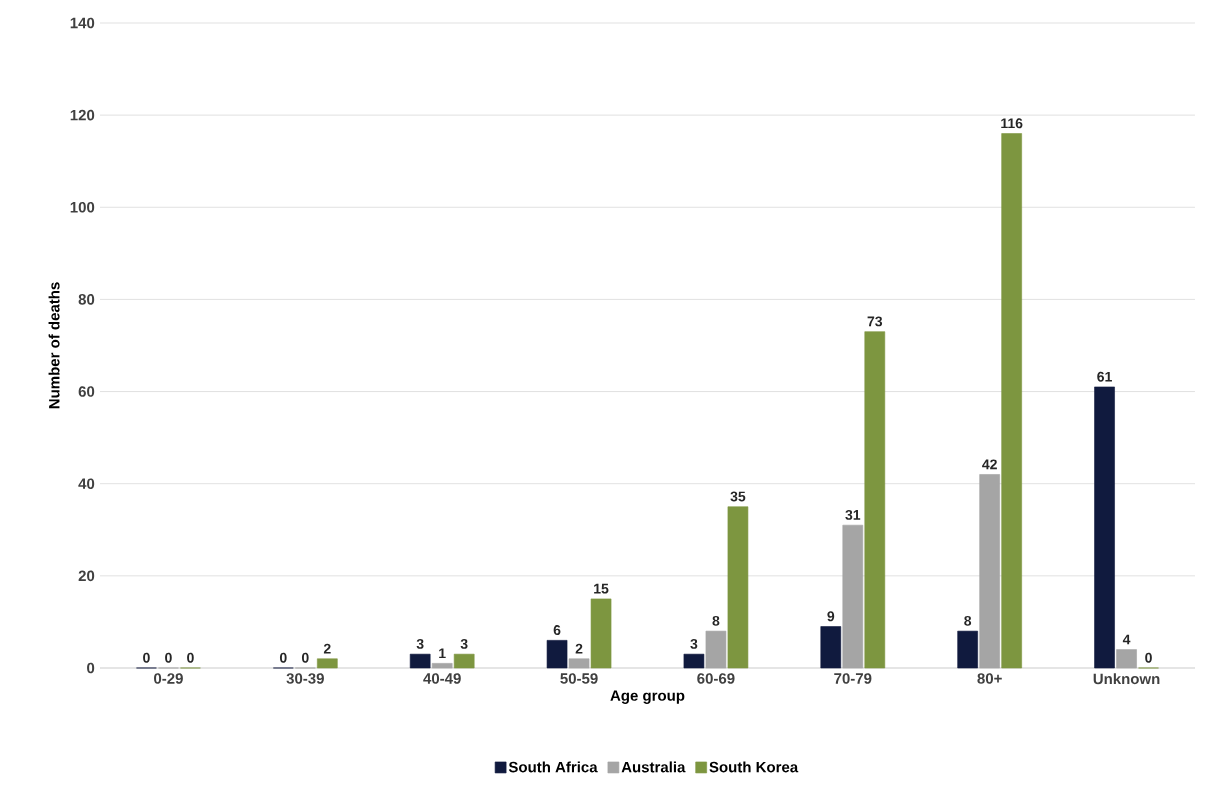 The image size is (1219, 791). I want to click on data-label: 35, so click(738, 496).